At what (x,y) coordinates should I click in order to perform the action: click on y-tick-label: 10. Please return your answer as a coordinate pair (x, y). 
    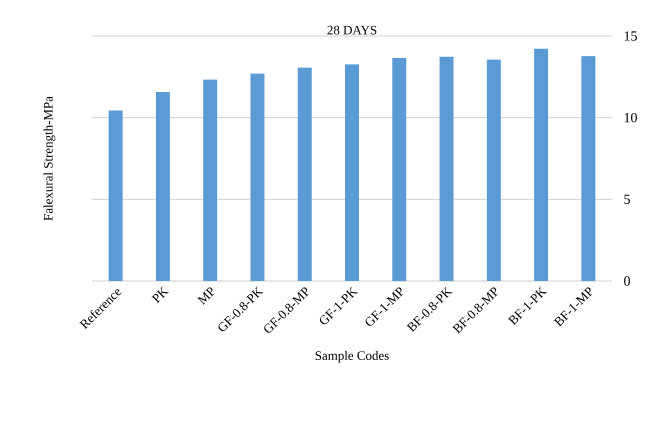
    Looking at the image, I should click on (630, 117).